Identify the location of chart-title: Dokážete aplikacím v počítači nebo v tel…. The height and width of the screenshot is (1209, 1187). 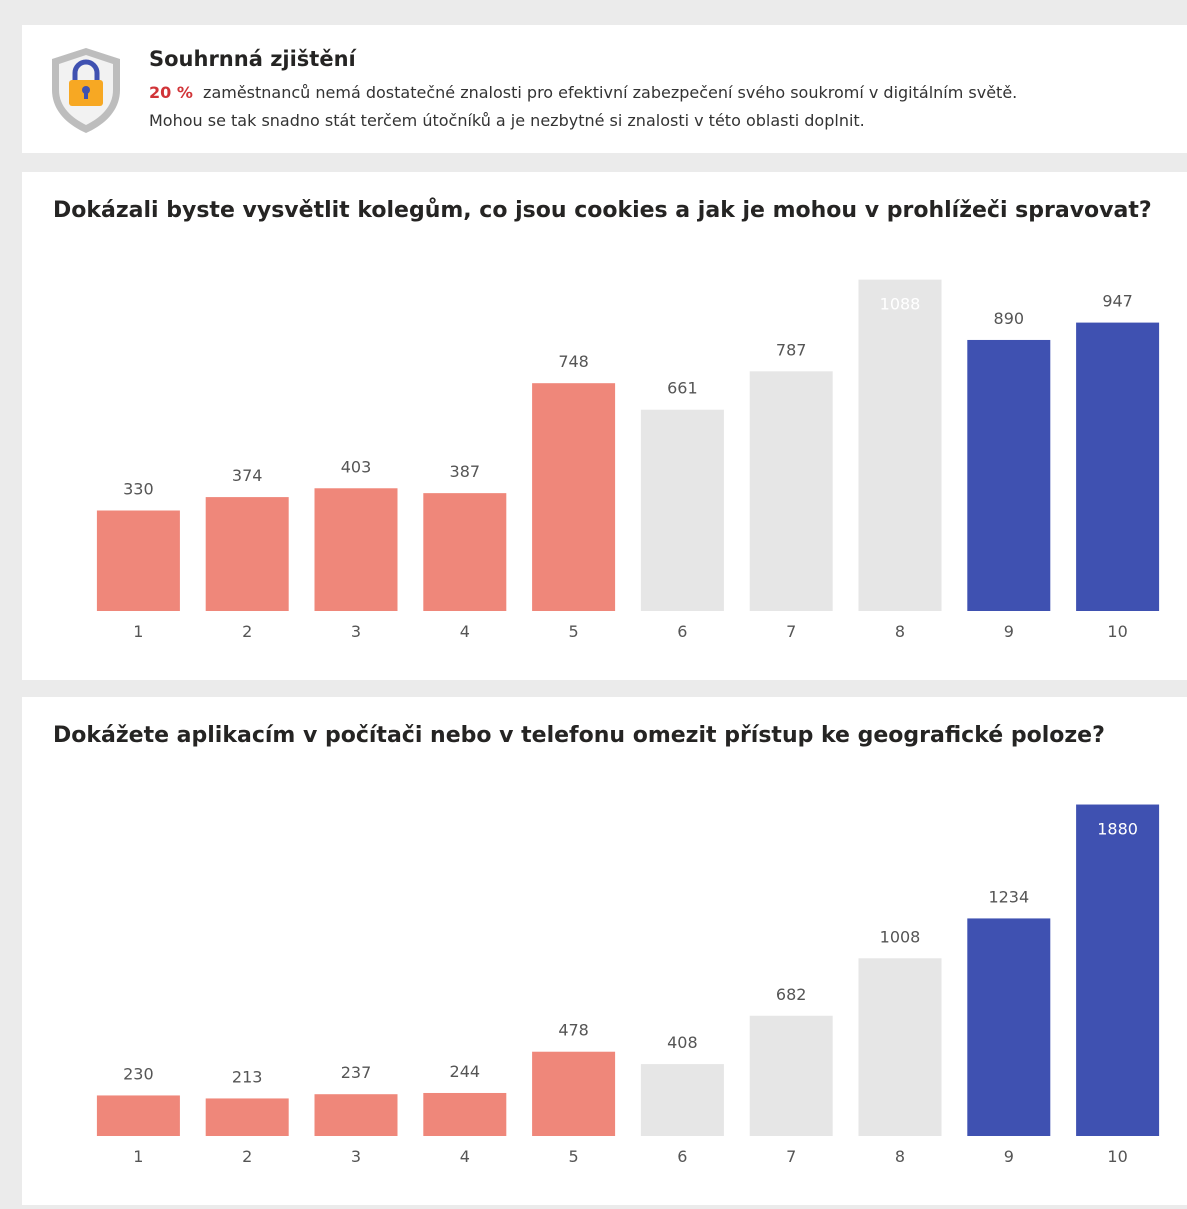
(579, 735).